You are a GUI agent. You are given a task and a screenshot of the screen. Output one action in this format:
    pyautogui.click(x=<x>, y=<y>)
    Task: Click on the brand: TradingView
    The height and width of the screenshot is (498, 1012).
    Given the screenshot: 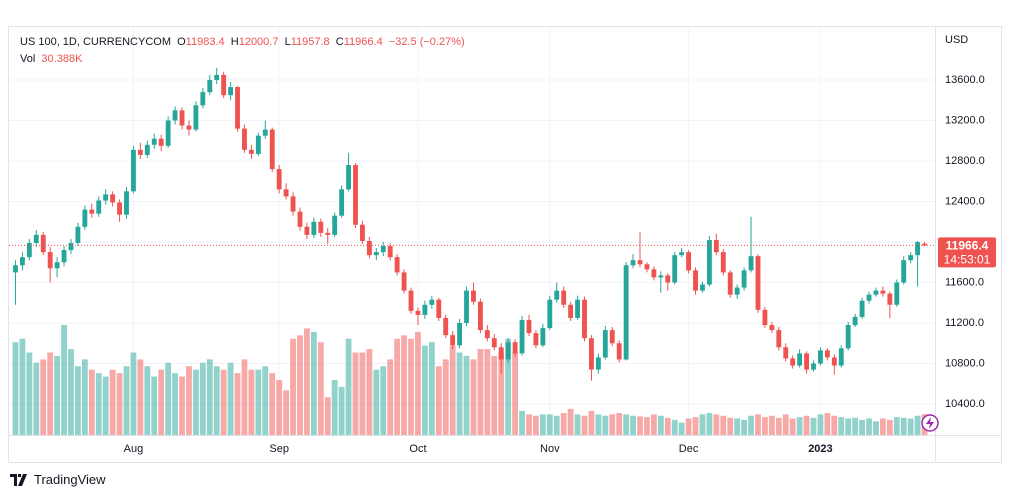 What is the action you would take?
    pyautogui.click(x=58, y=479)
    